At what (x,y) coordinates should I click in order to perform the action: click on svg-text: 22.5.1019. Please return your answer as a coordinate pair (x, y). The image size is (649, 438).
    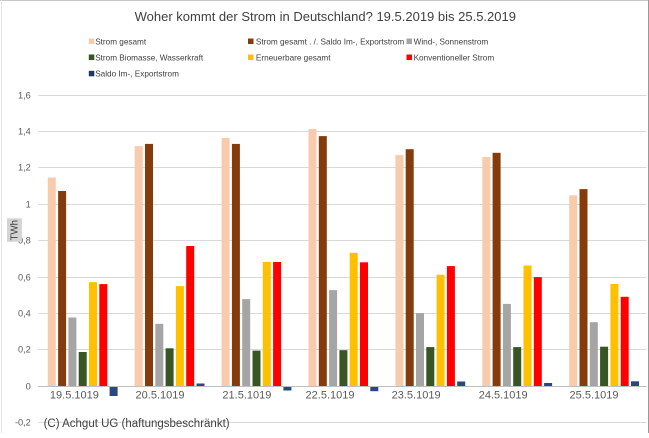
    Looking at the image, I should click on (330, 396).